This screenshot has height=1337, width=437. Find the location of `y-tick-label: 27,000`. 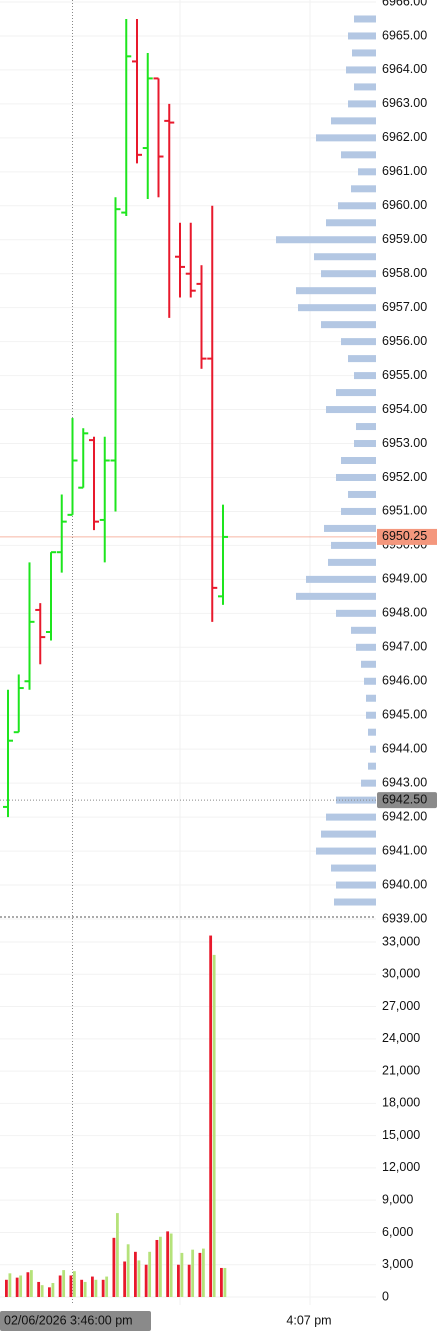

y-tick-label: 27,000 is located at coordinates (401, 1006).